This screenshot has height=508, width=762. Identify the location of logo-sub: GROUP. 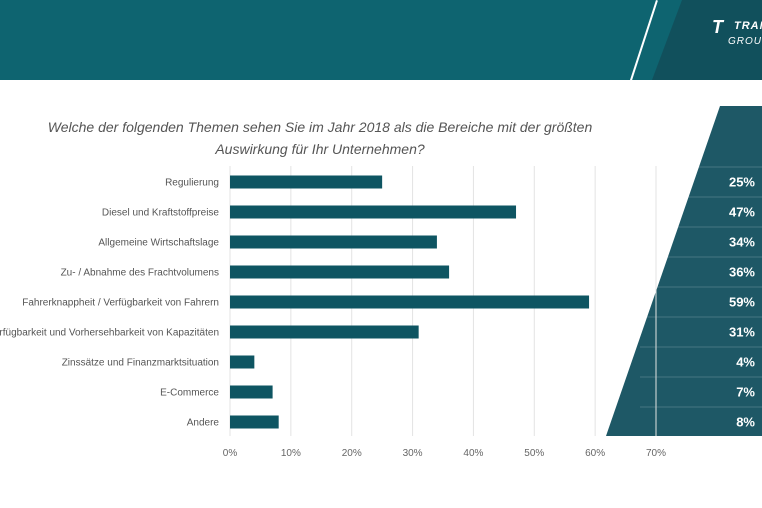
(745, 41).